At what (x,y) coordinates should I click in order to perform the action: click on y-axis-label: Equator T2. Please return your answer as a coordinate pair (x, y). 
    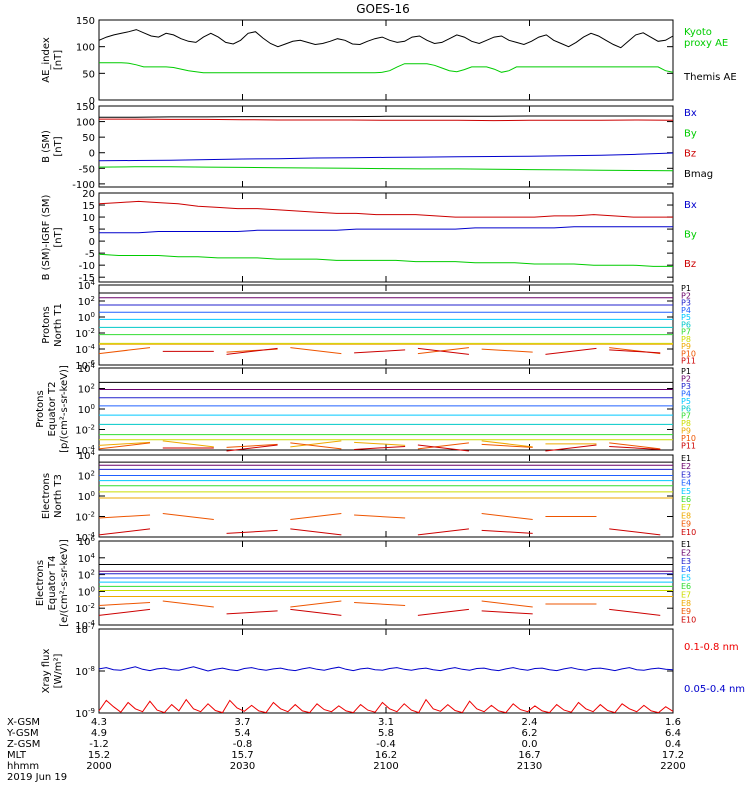
    Looking at the image, I should click on (52, 409).